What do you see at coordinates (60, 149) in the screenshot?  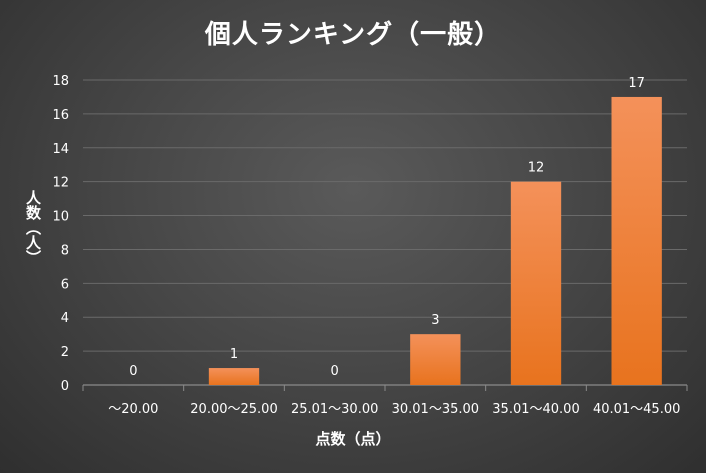 I see `y-tick-label: 14` at bounding box center [60, 149].